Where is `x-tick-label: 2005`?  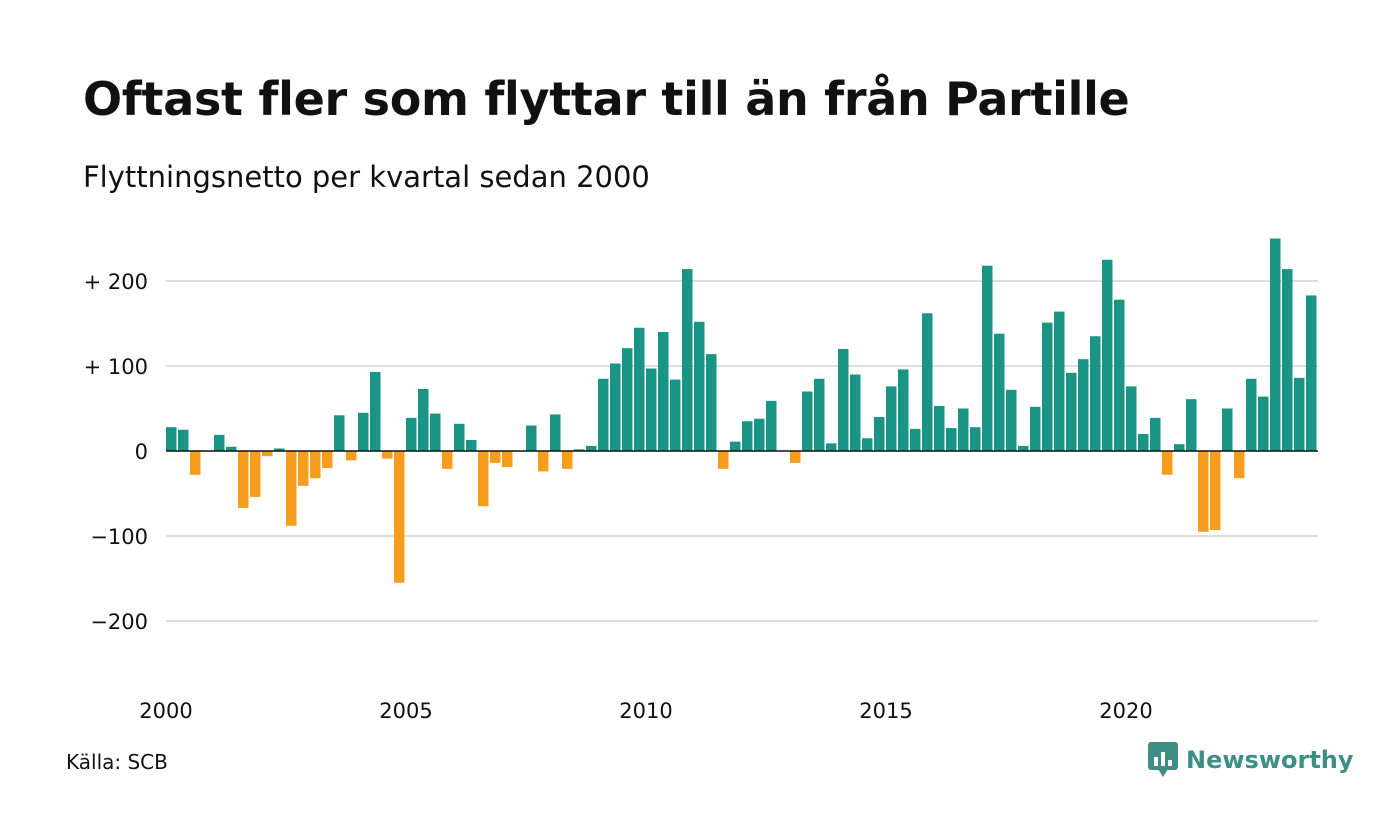
x-tick-label: 2005 is located at coordinates (405, 711).